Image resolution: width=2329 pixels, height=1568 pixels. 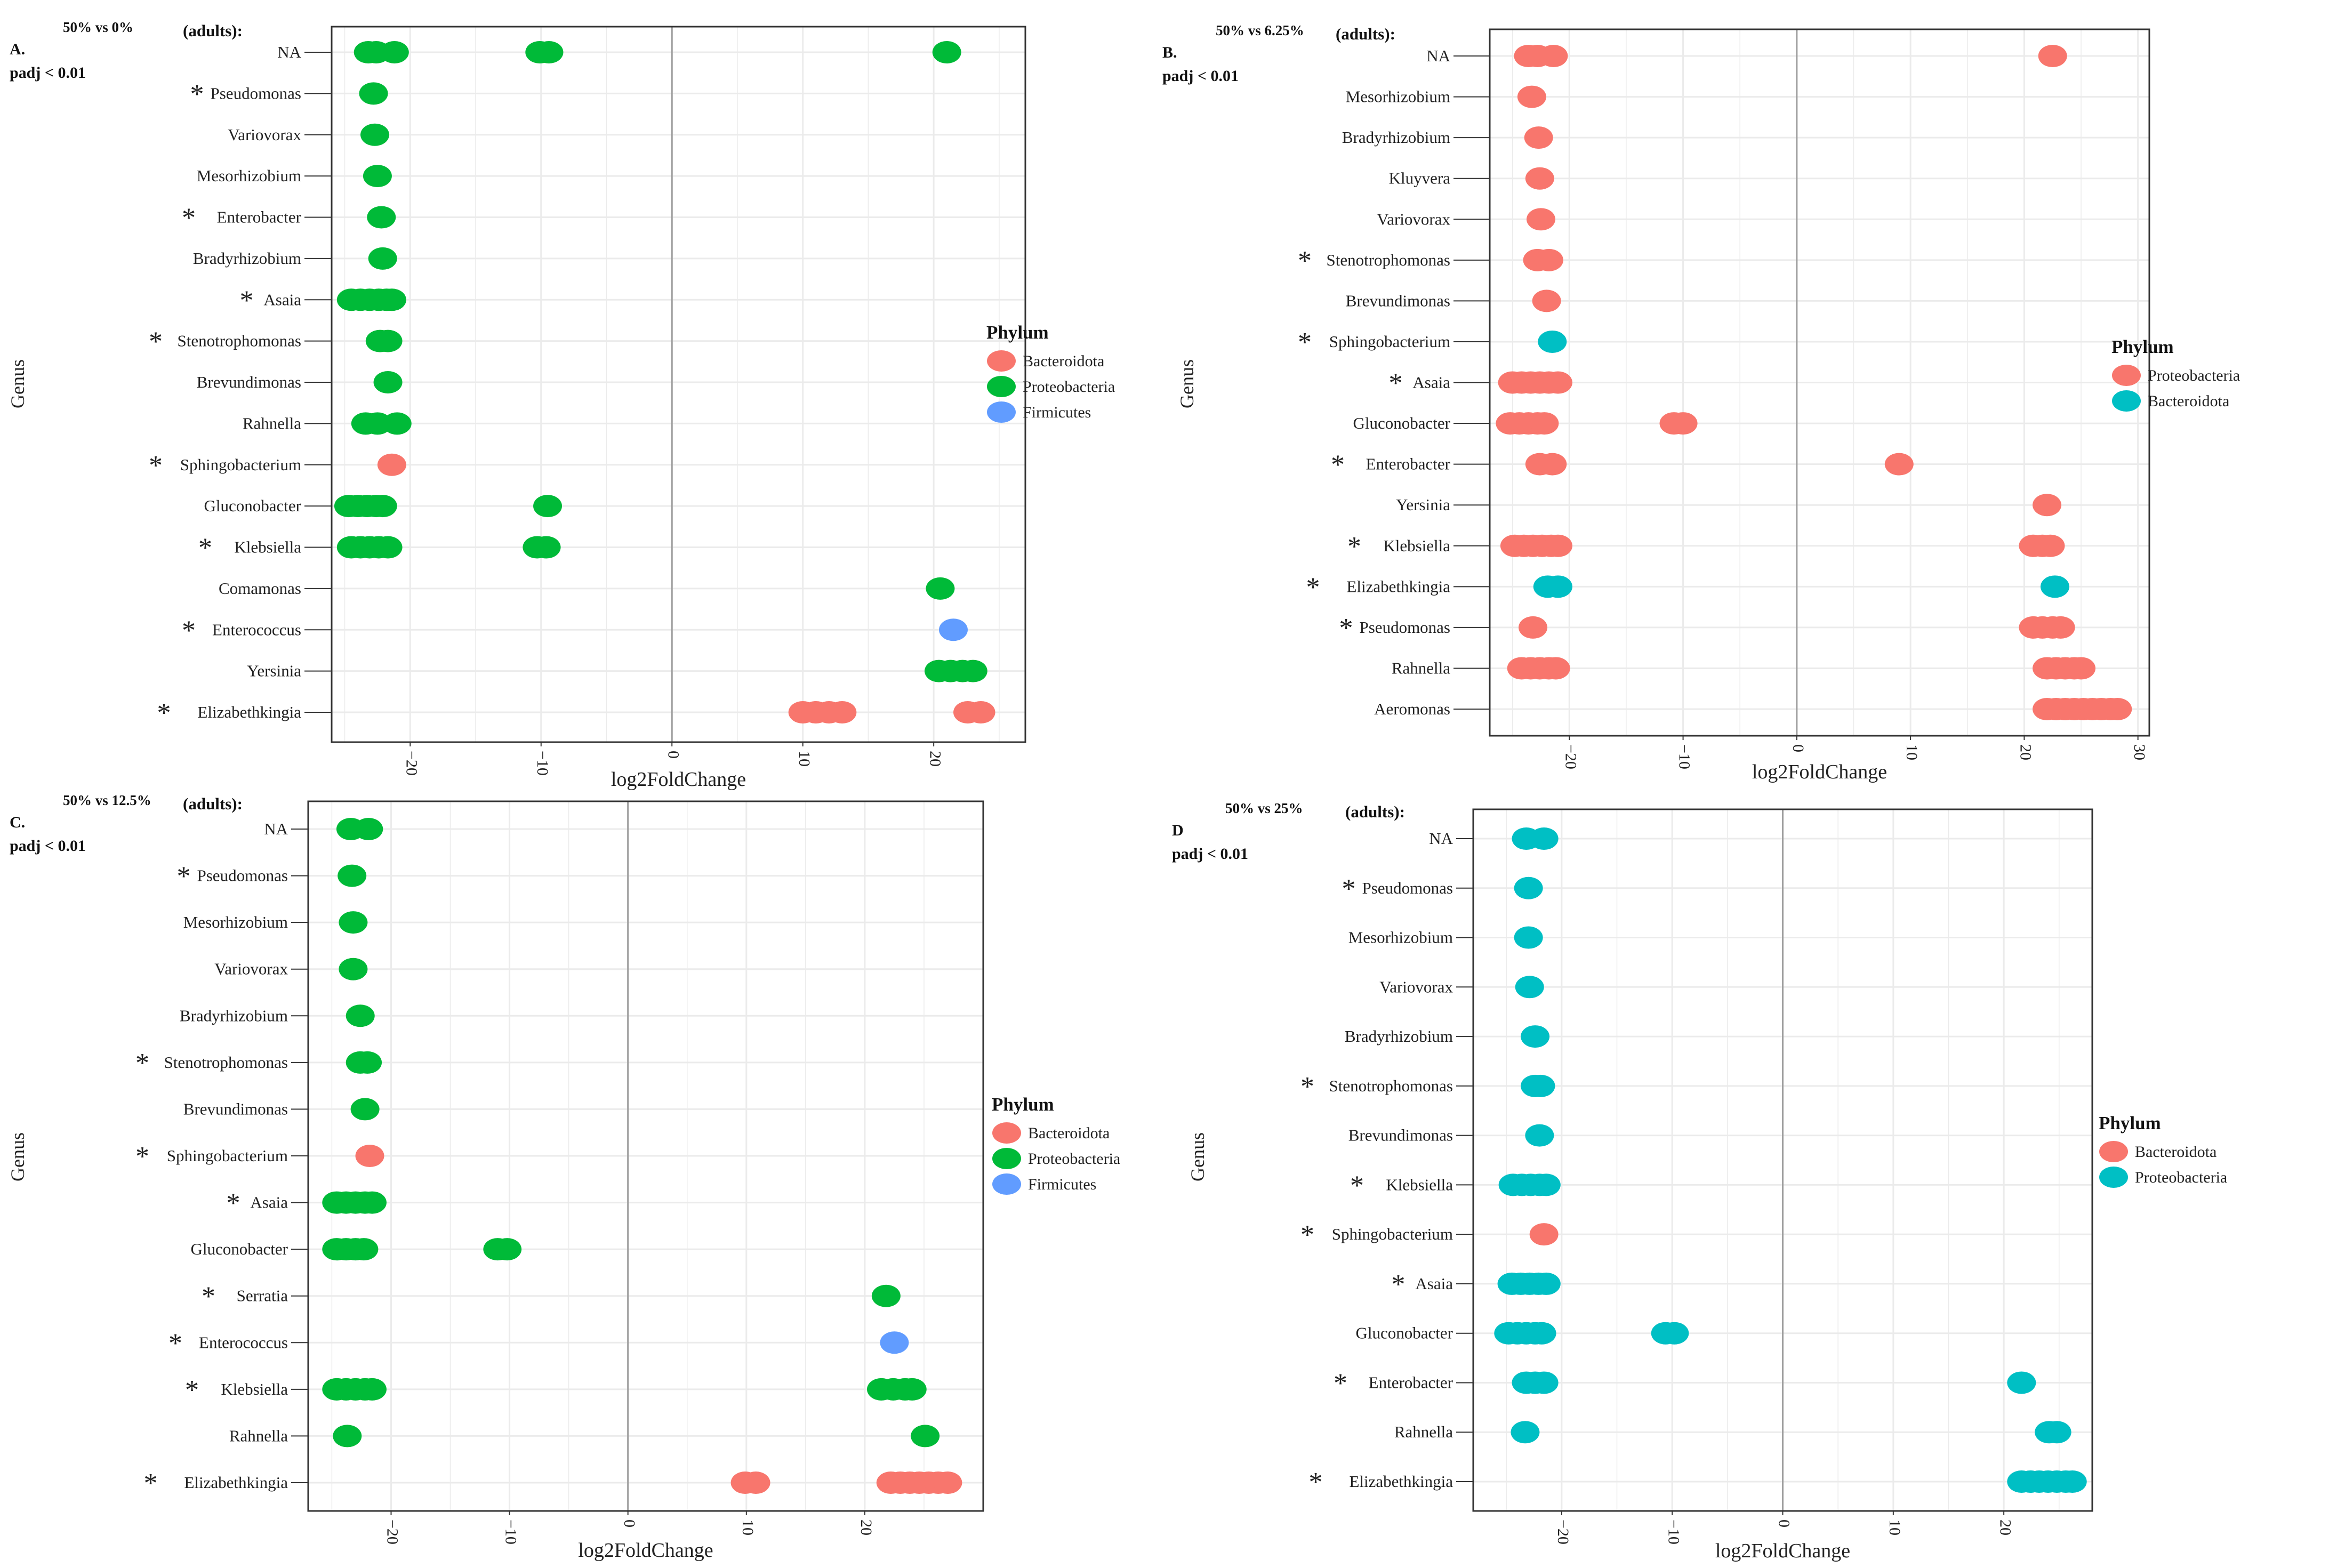 What do you see at coordinates (2142, 346) in the screenshot?
I see `legend-title: Phylum` at bounding box center [2142, 346].